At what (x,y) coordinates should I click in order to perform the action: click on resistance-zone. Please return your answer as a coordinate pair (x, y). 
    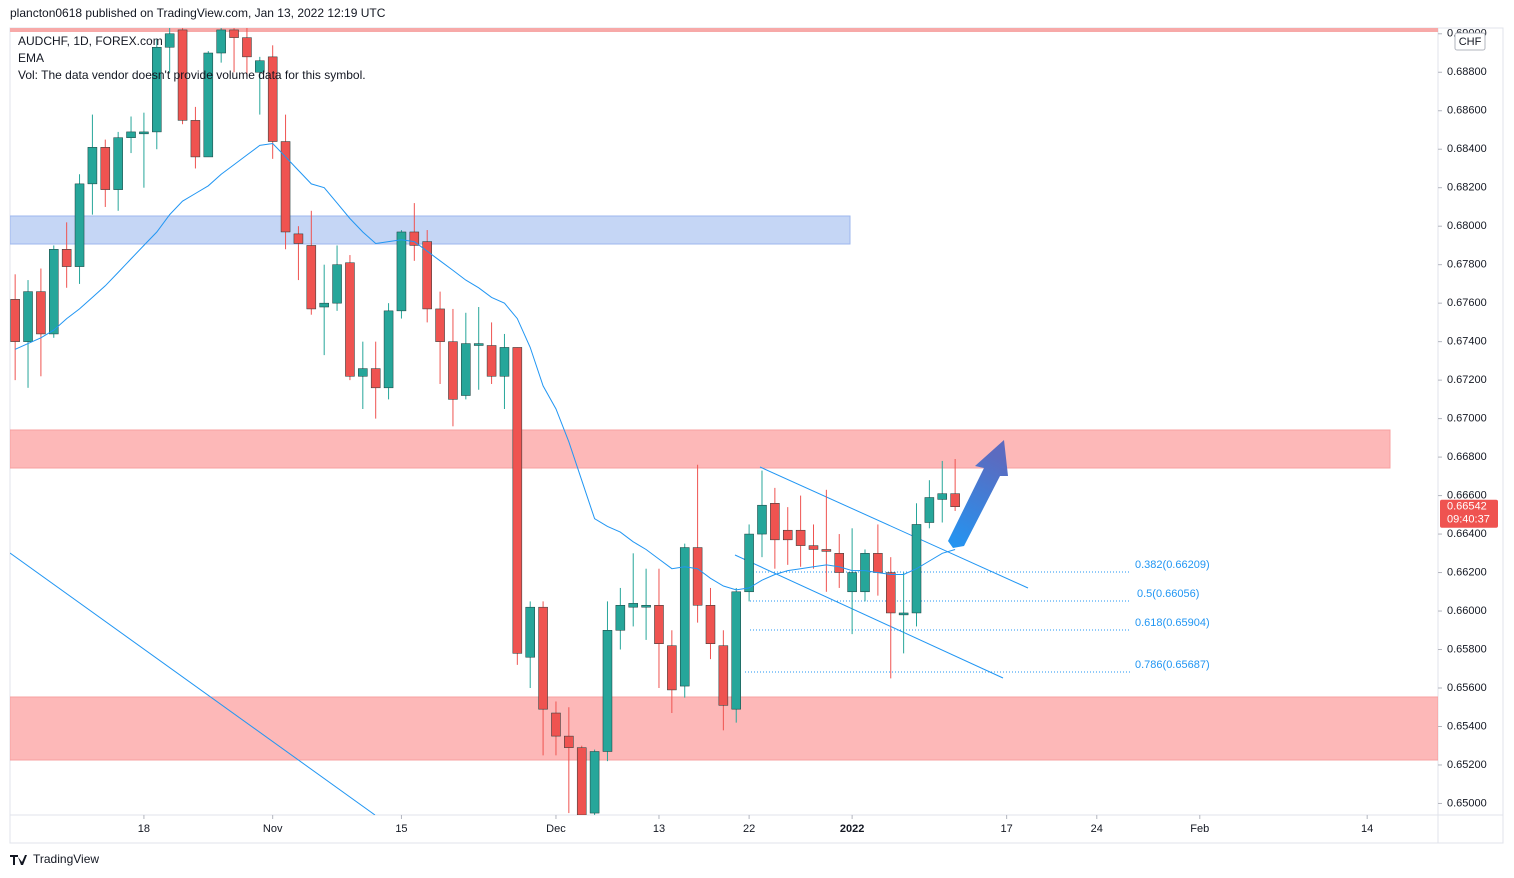
    Looking at the image, I should click on (700, 449).